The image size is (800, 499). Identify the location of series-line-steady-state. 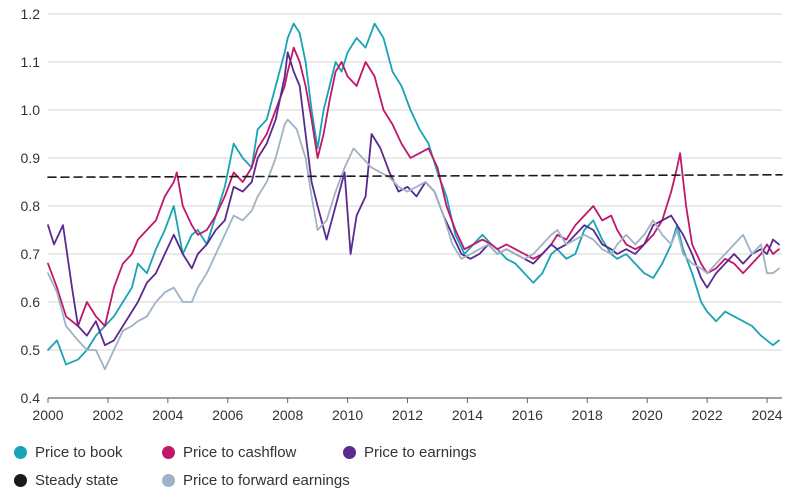
(415, 176).